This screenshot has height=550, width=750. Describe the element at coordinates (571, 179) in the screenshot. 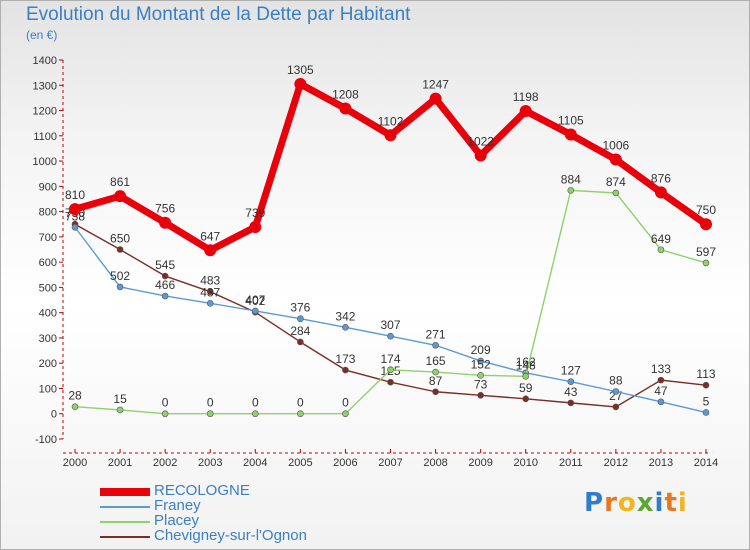

I see `data-label: 884` at that location.